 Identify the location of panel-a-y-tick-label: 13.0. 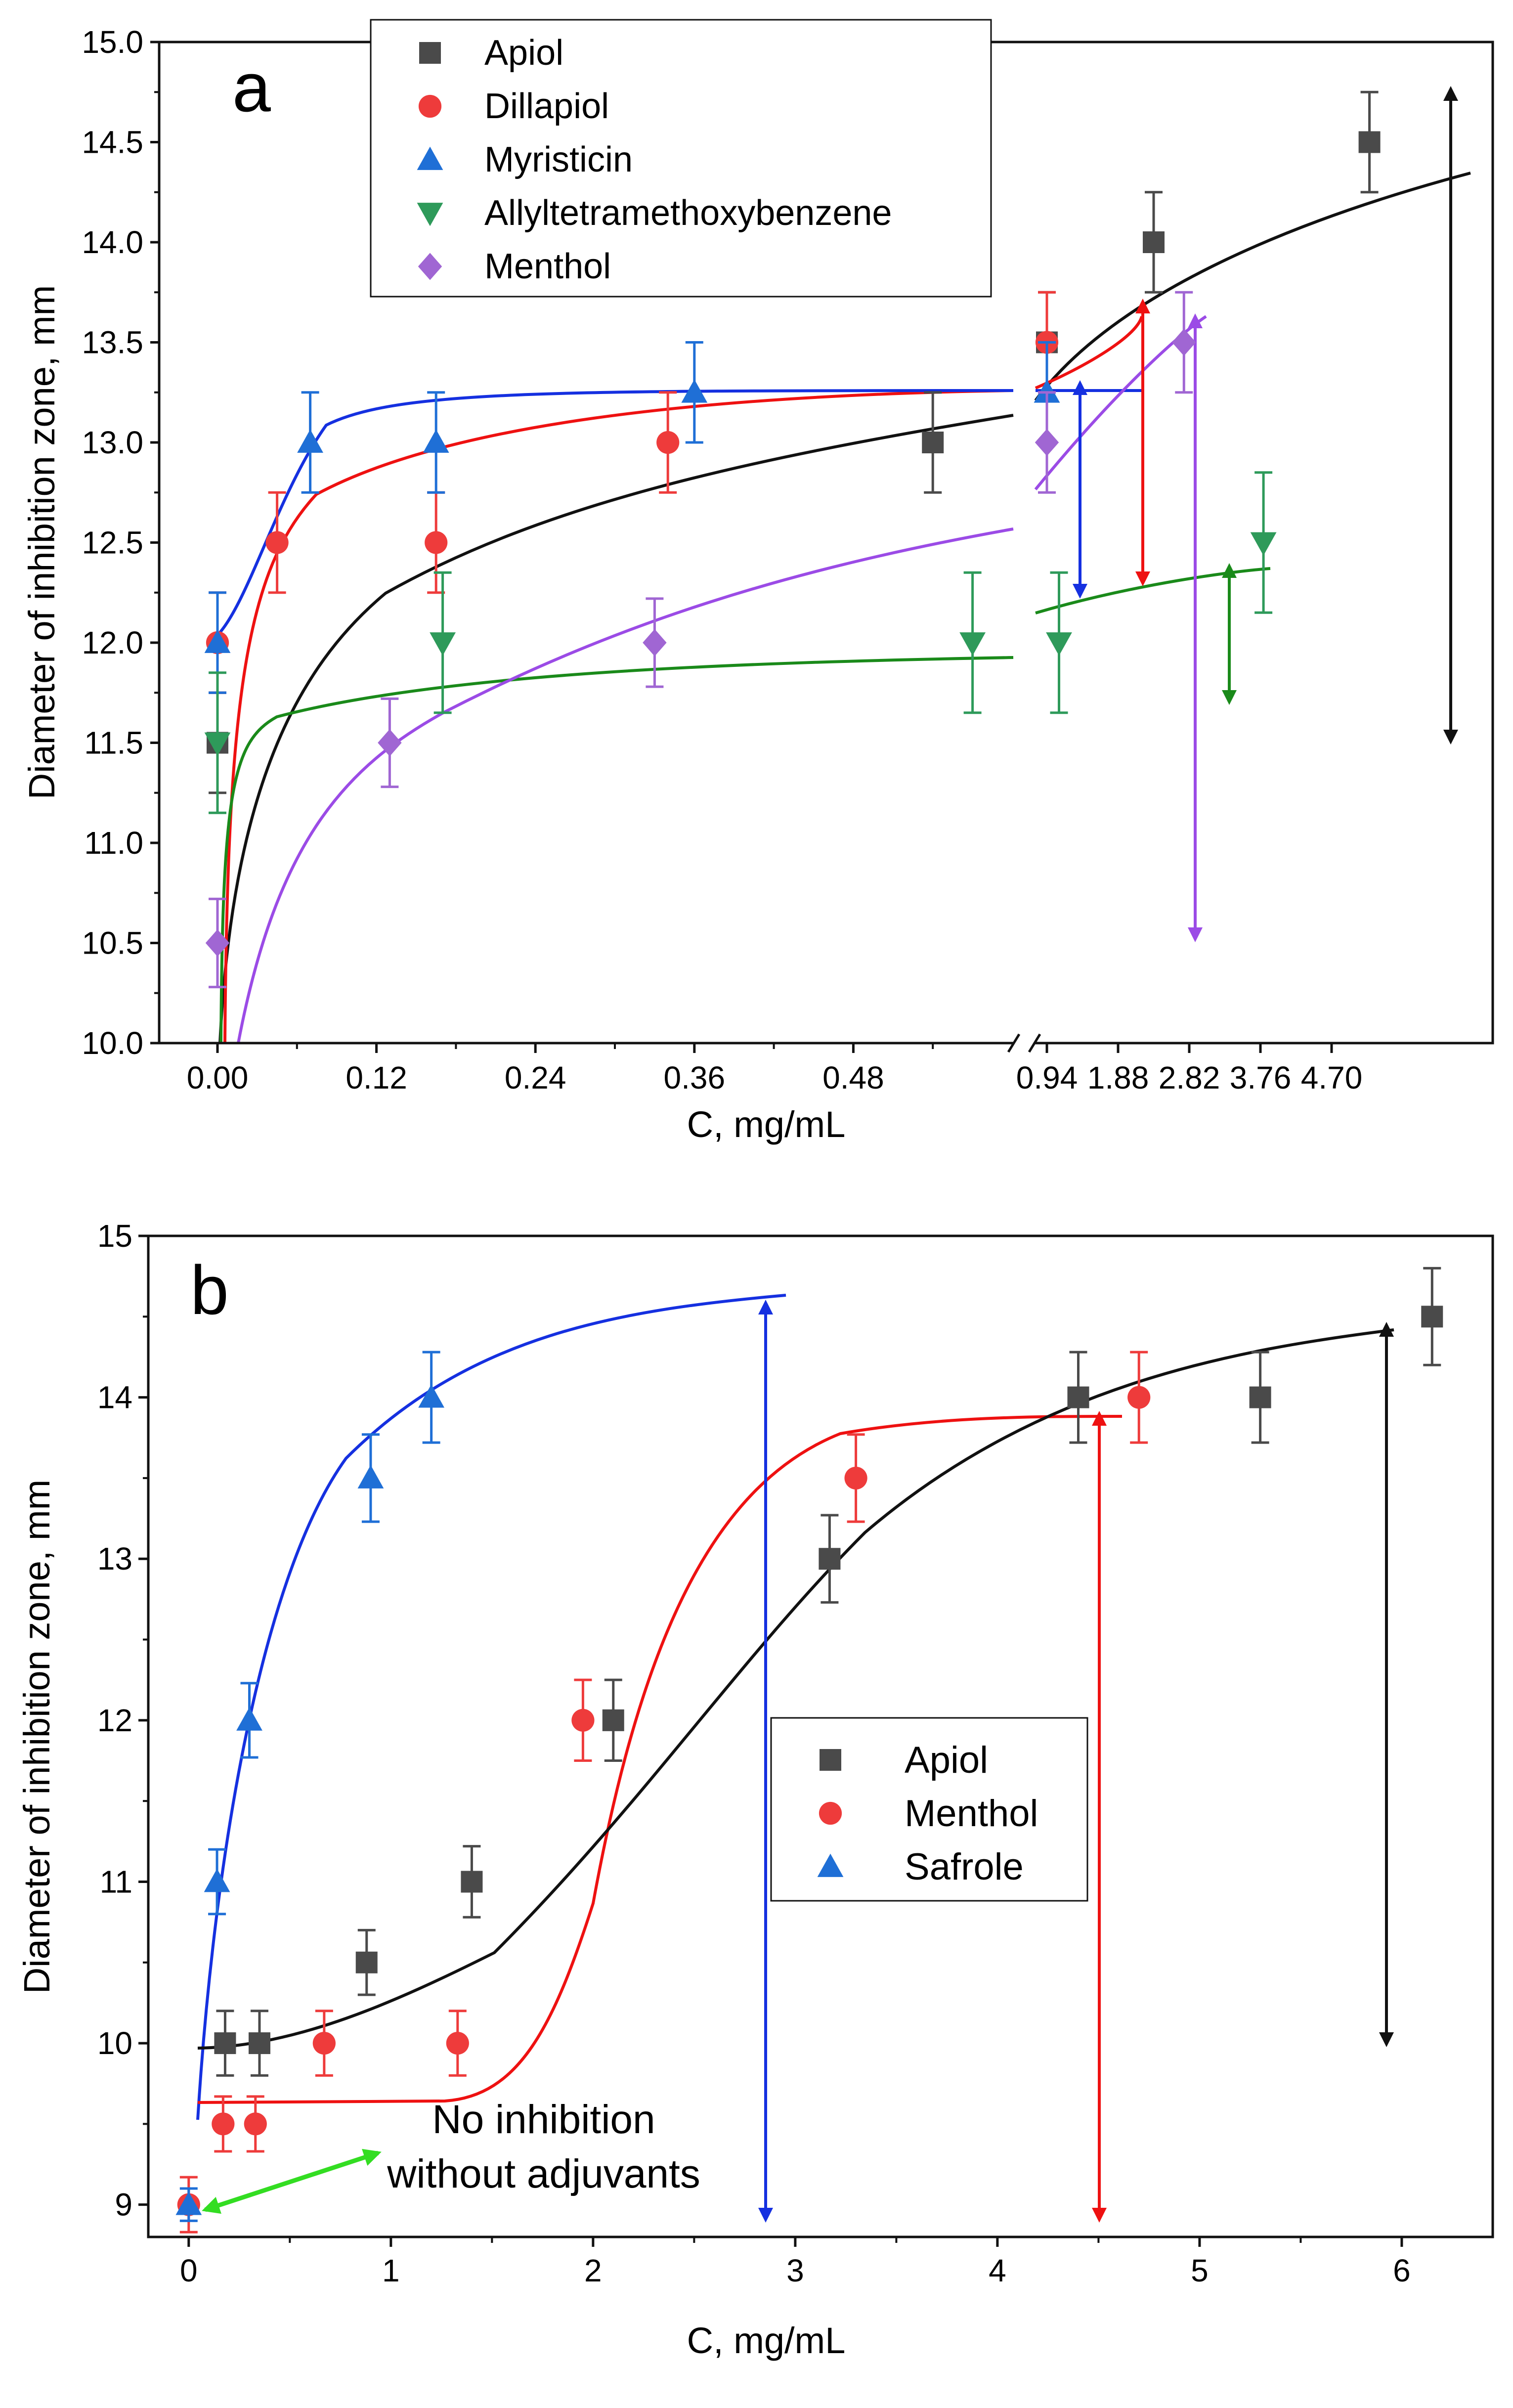
(112, 443).